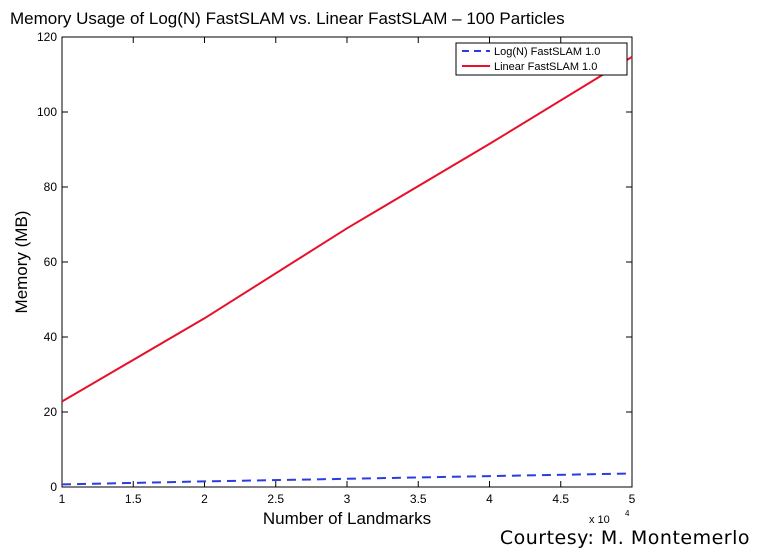 Image resolution: width=758 pixels, height=553 pixels. I want to click on legend: Log(N) FastSLAM 1.0 Linear FastSLAM 1.0, so click(541, 59).